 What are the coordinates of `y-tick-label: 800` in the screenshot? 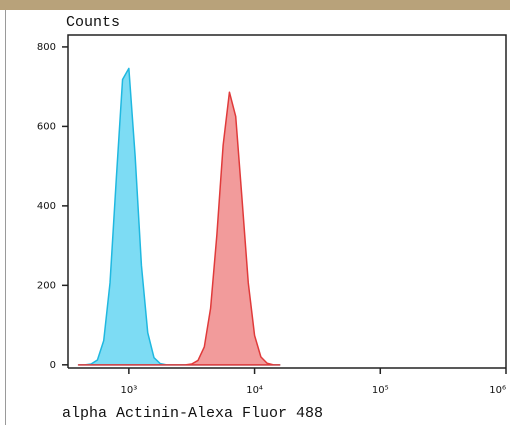 It's located at (46, 47).